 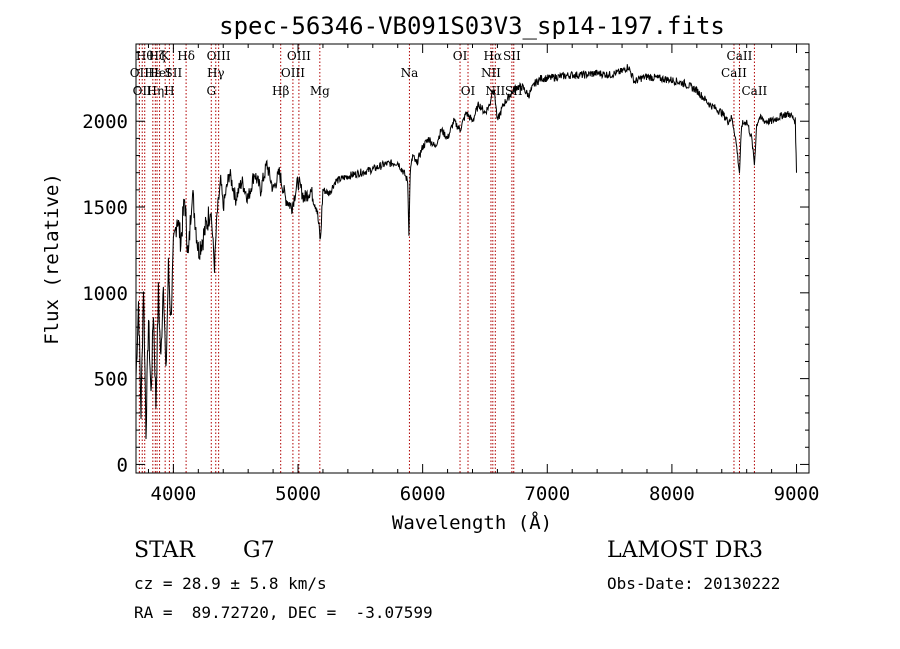 What do you see at coordinates (169, 91) in the screenshot?
I see `line-label-8: H` at bounding box center [169, 91].